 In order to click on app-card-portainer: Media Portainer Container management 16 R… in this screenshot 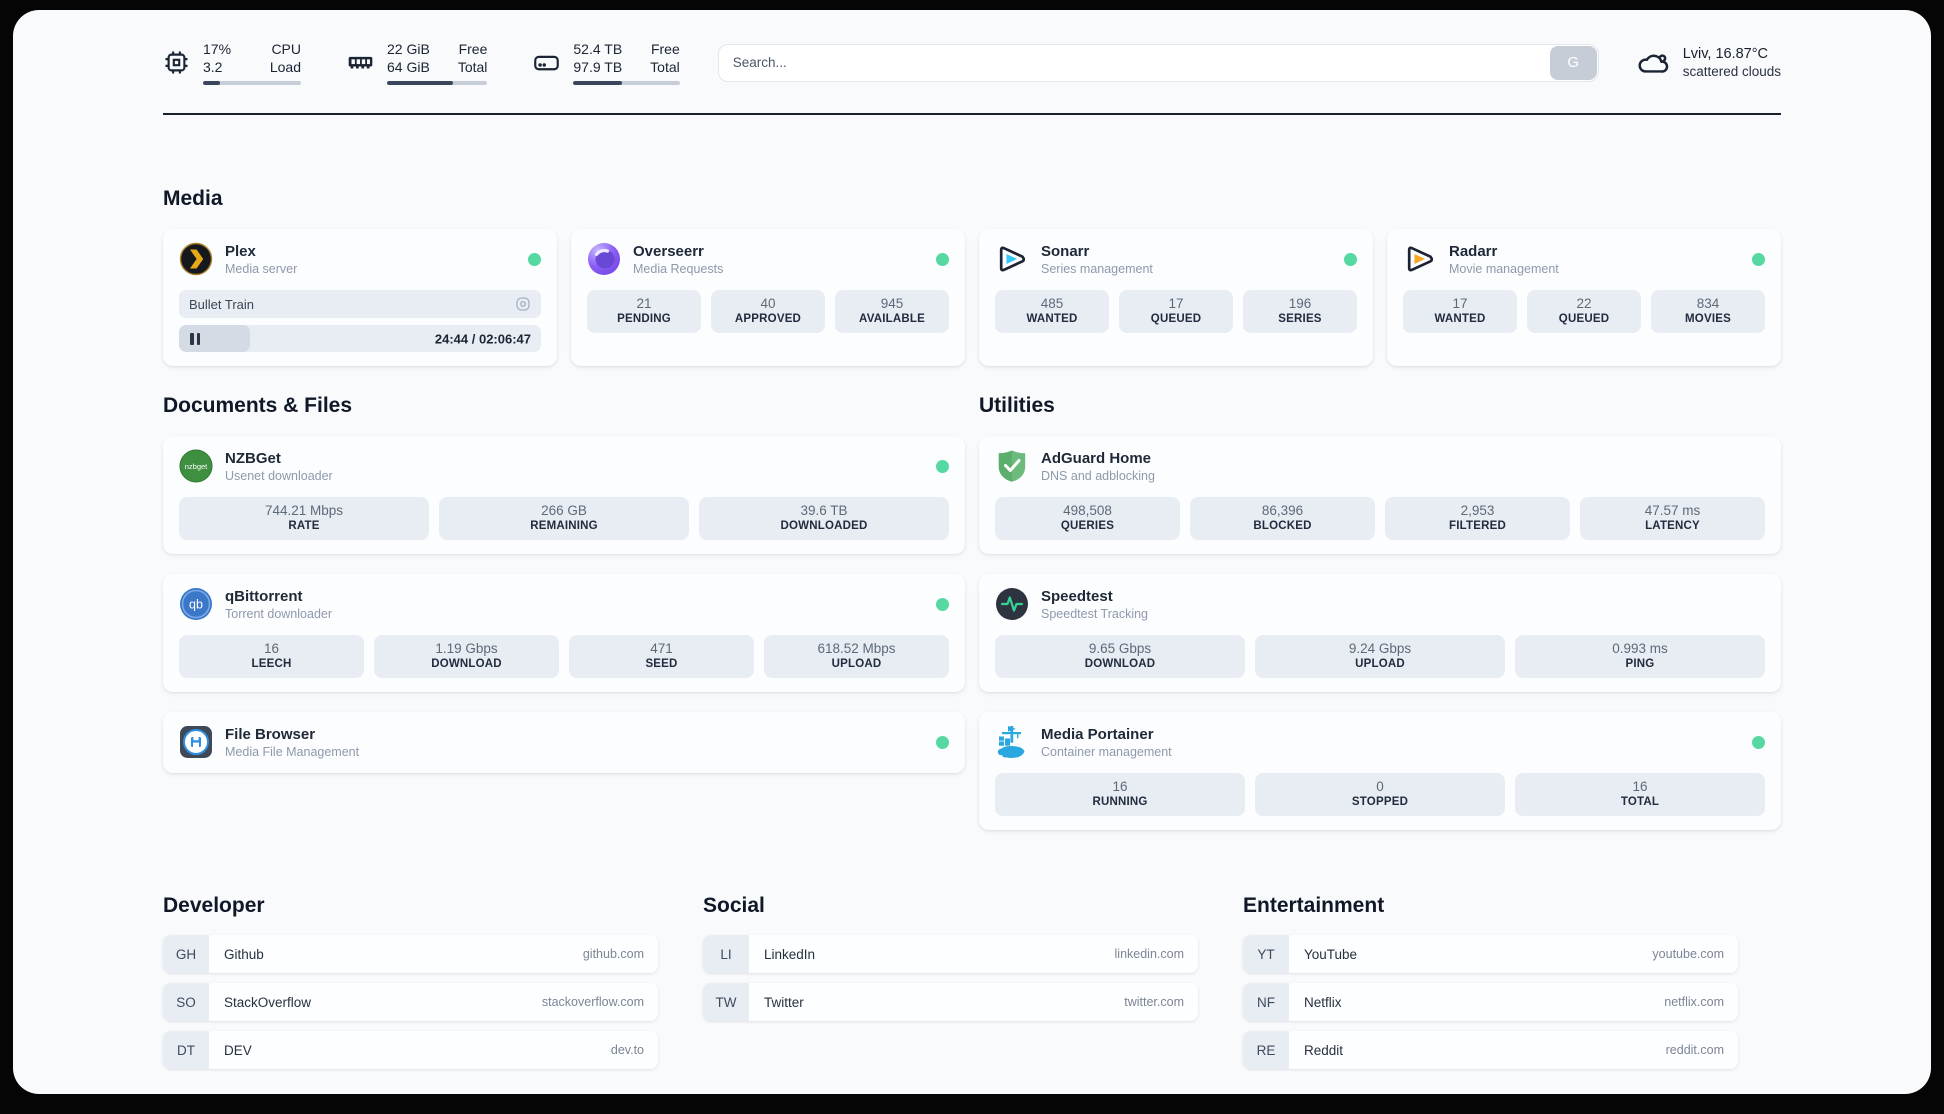, I will do `click(1380, 771)`.